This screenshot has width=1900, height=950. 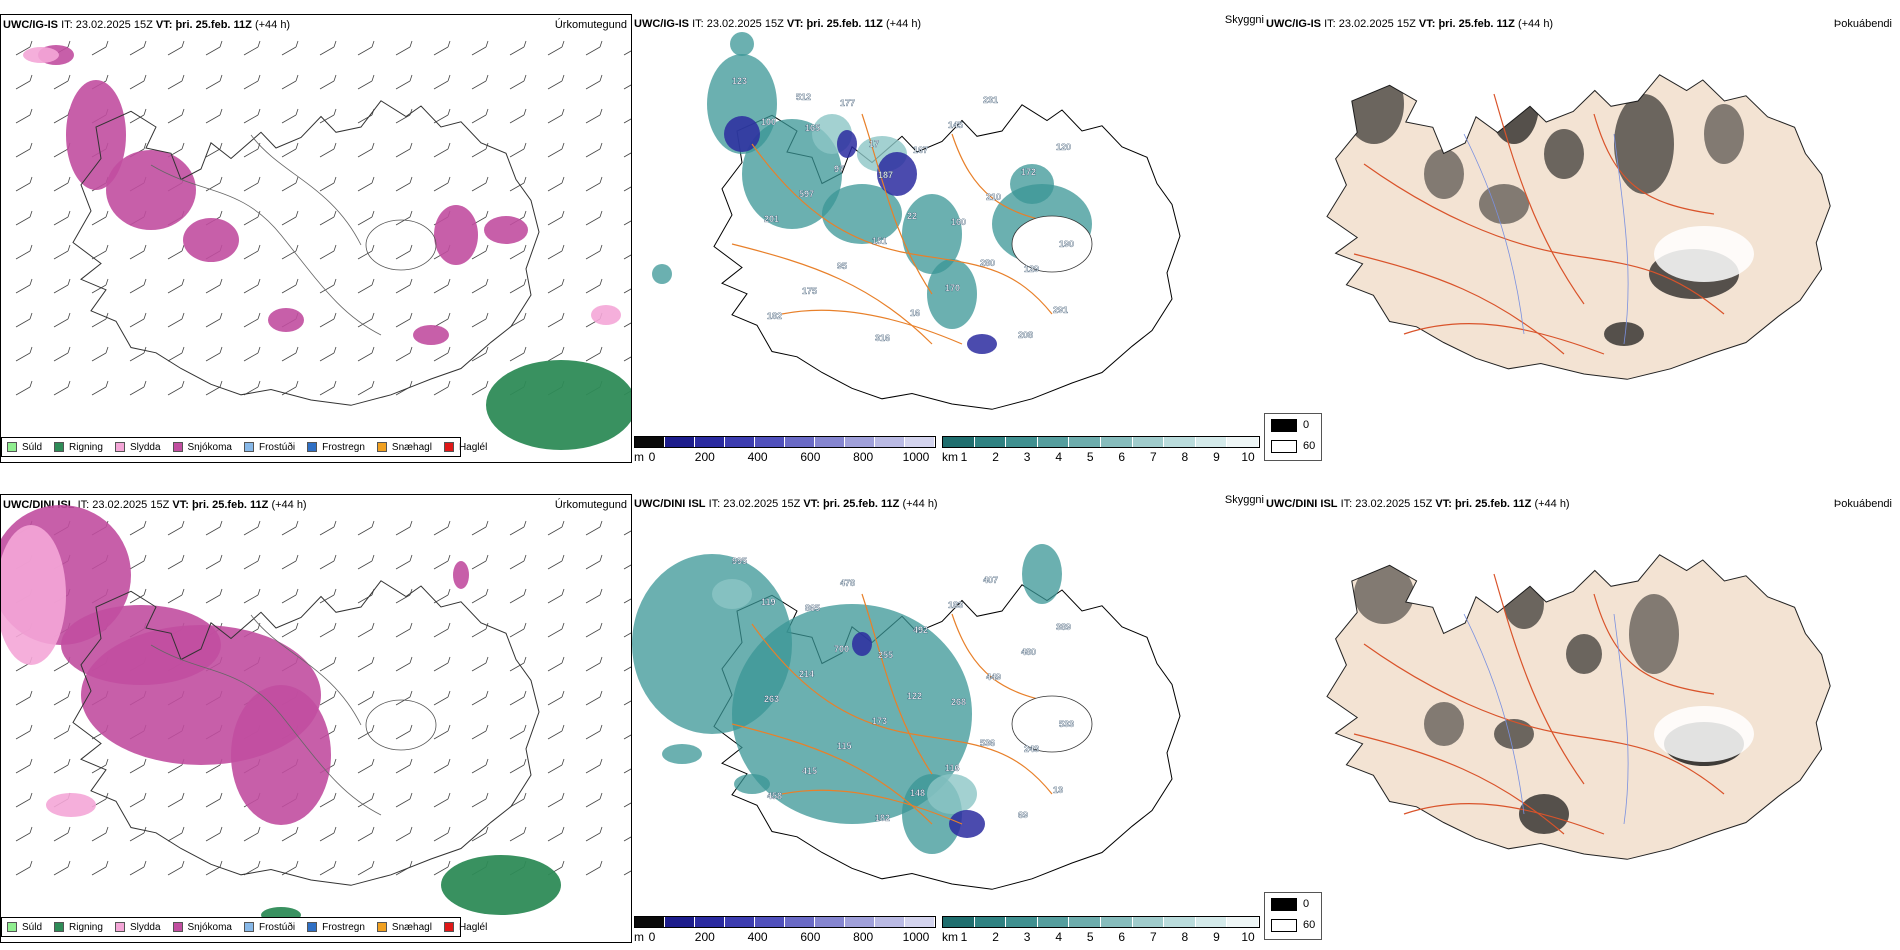 I want to click on cloud-base-label: 208, so click(x=1025, y=335).